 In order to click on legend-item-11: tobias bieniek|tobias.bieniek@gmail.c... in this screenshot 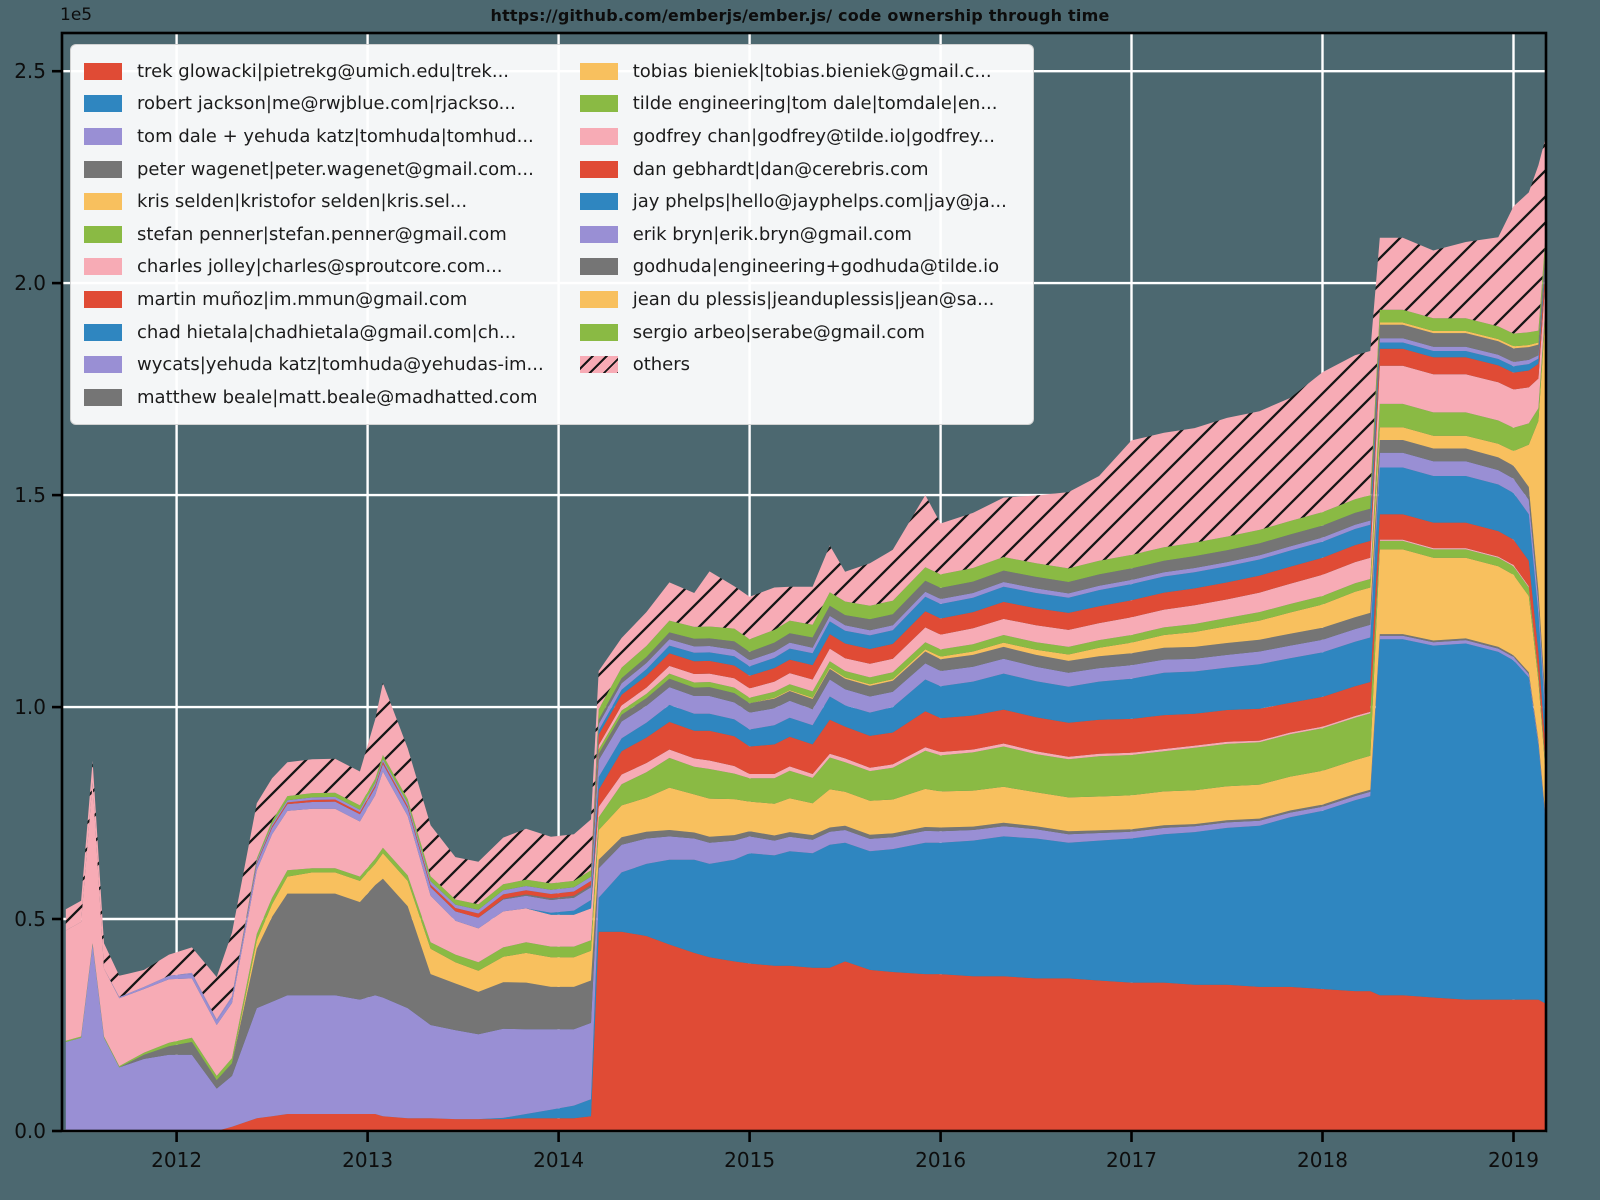, I will do `click(793, 71)`.